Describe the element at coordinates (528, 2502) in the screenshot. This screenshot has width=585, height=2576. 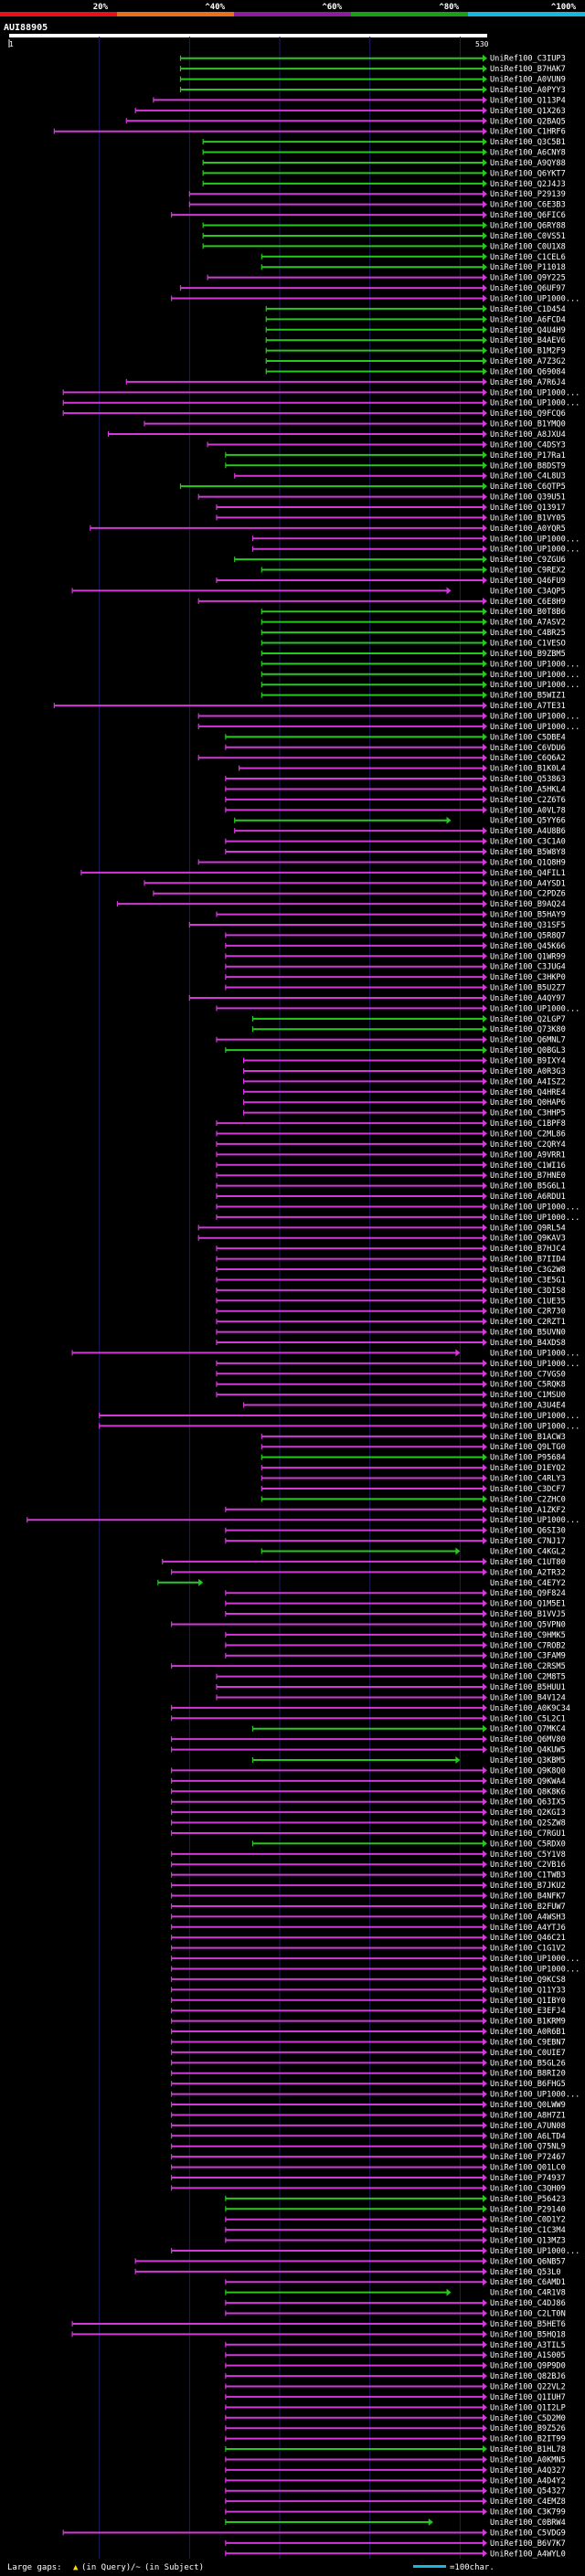
I see `hit-label: UniRef100_C4EMZ8` at that location.